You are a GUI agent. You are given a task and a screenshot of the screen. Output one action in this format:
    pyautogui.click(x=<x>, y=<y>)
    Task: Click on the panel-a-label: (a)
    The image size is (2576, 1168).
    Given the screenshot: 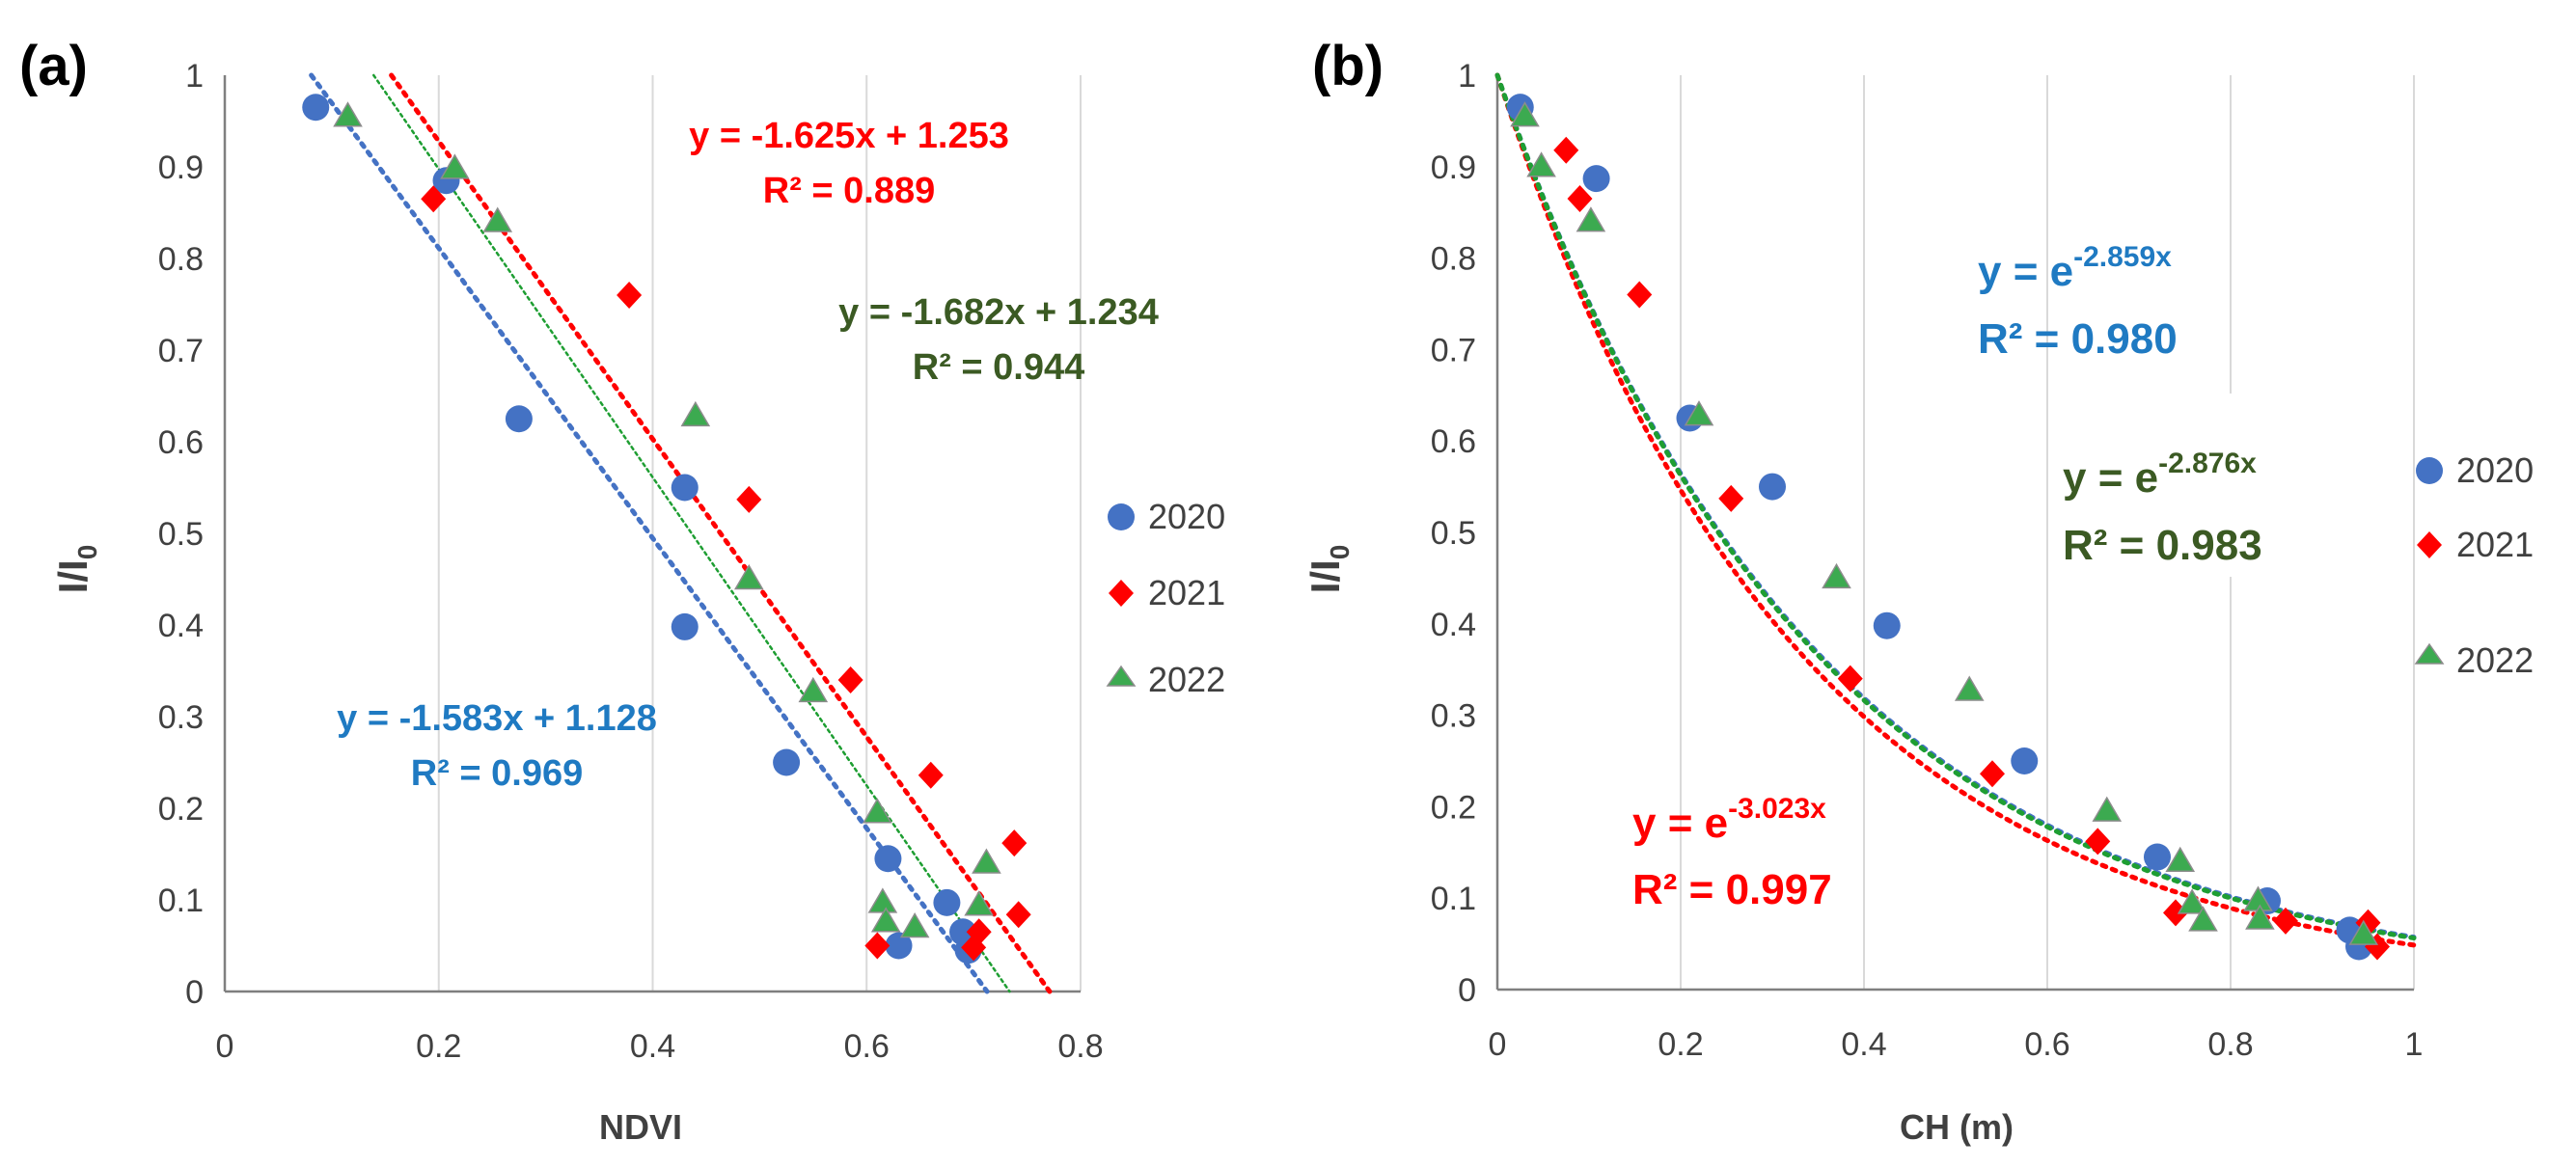 What is the action you would take?
    pyautogui.click(x=53, y=66)
    